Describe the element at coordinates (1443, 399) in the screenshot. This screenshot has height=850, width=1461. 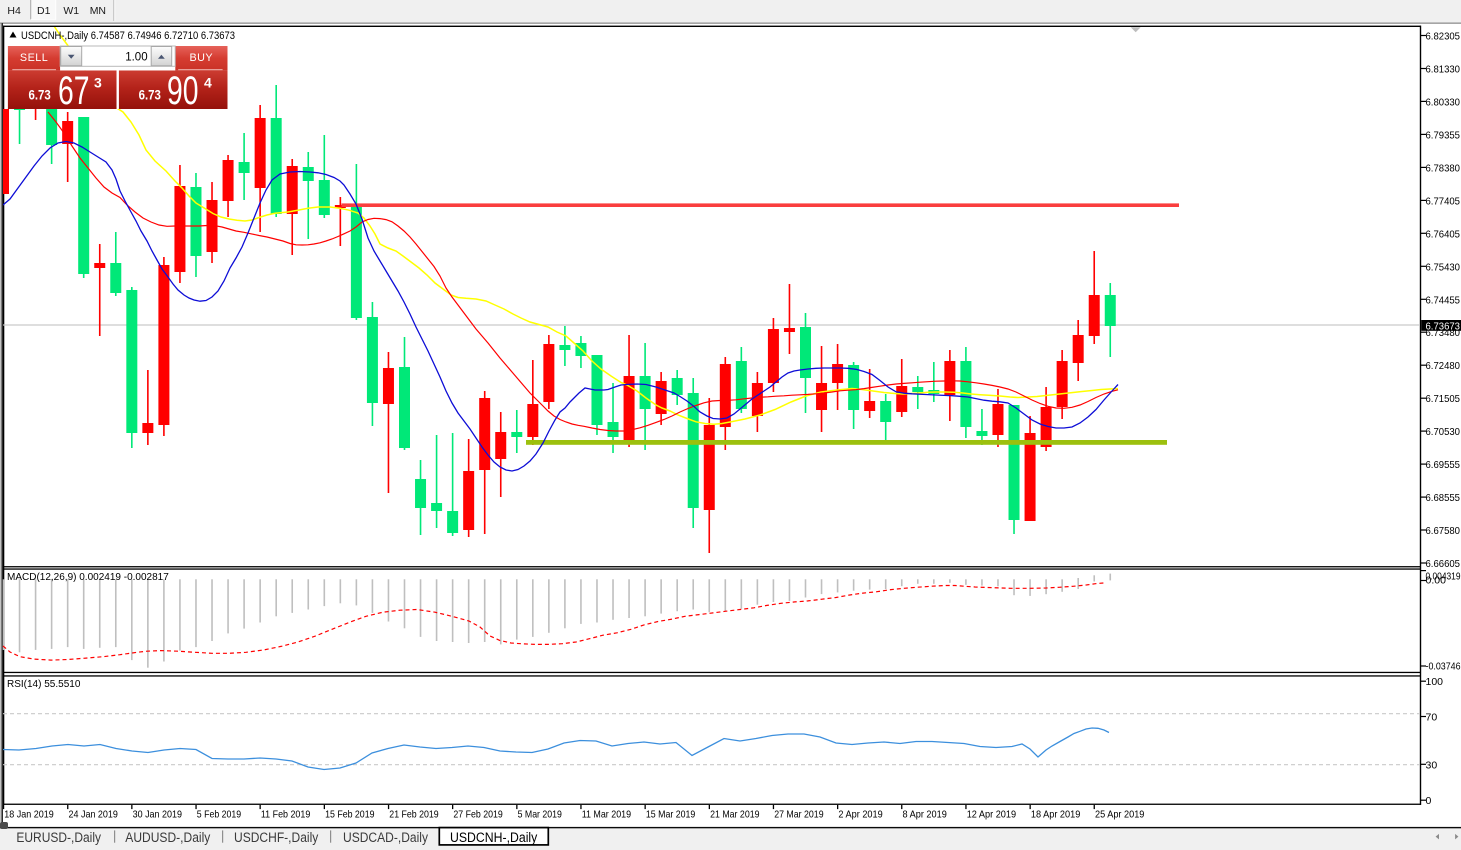
I see `svg-text: 6.71505` at that location.